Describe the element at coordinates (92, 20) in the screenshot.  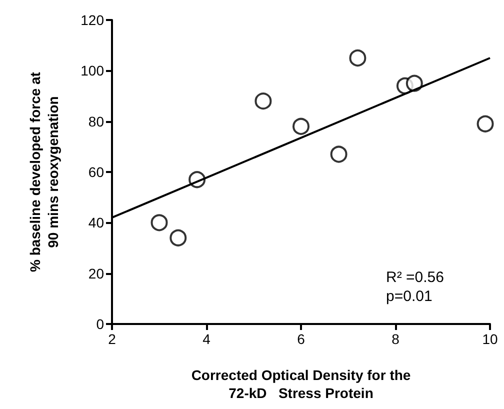
I see `y-tick-label: 120` at that location.